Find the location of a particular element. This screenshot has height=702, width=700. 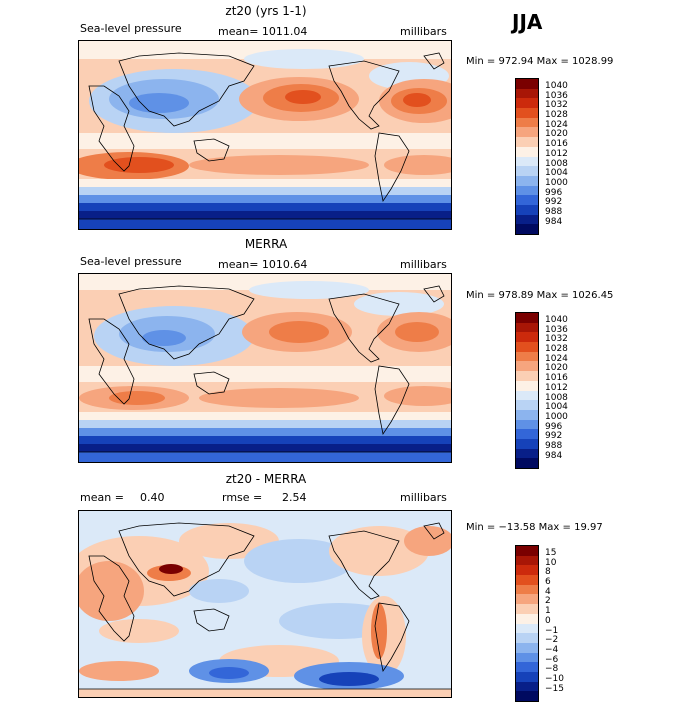

panel3-colorbar is located at coordinates (527, 623).